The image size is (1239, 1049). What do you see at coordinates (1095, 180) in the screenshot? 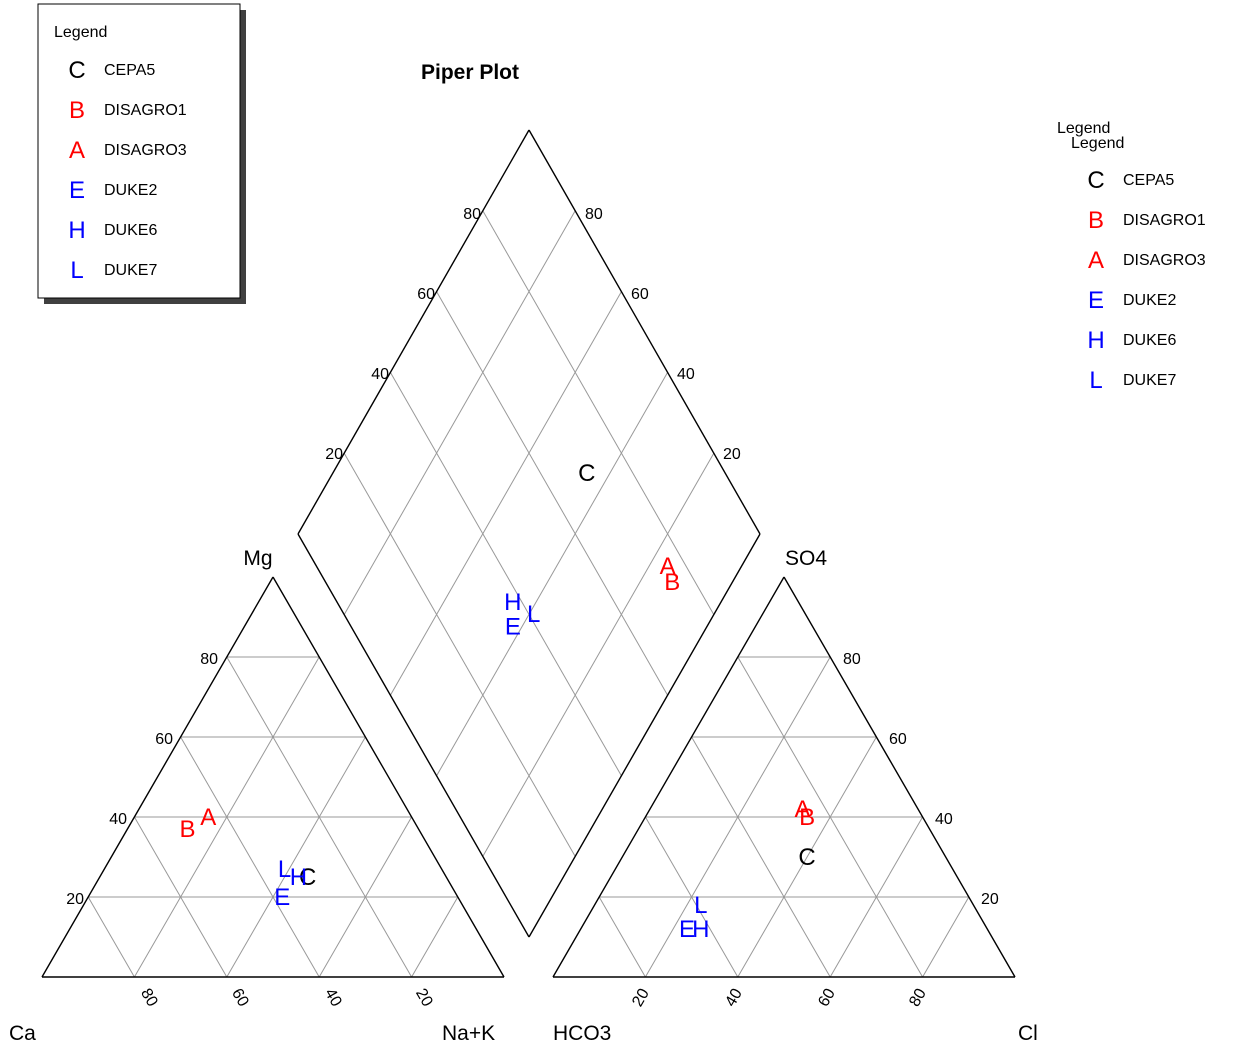
I see `legend-symbol: C` at bounding box center [1095, 180].